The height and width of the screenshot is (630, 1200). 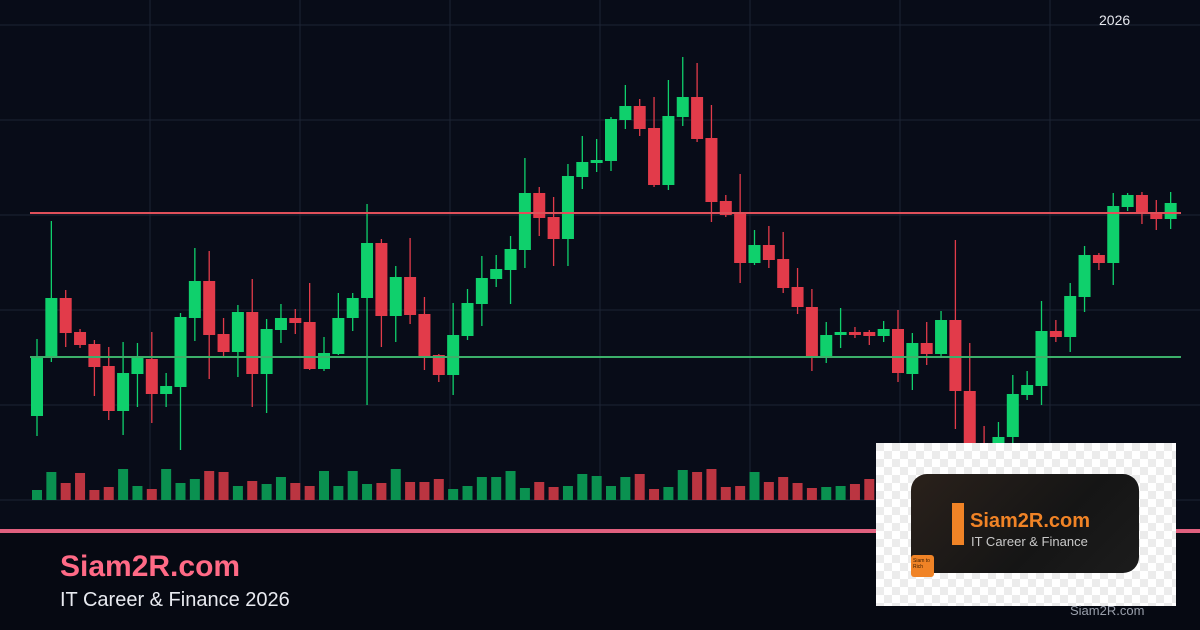 What do you see at coordinates (922, 566) in the screenshot?
I see `logo-badge: Siam to Rich` at bounding box center [922, 566].